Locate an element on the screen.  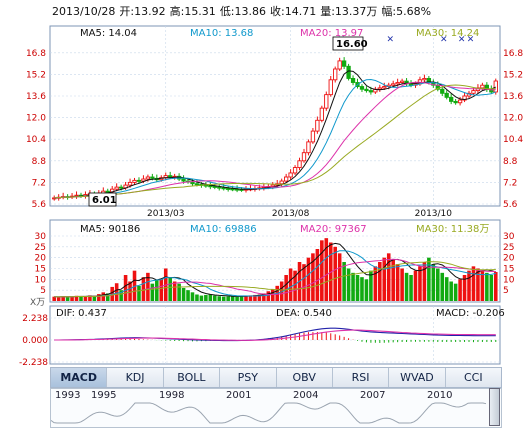
price-ma20-legend: MA20: 13.97 is located at coordinates (331, 33).